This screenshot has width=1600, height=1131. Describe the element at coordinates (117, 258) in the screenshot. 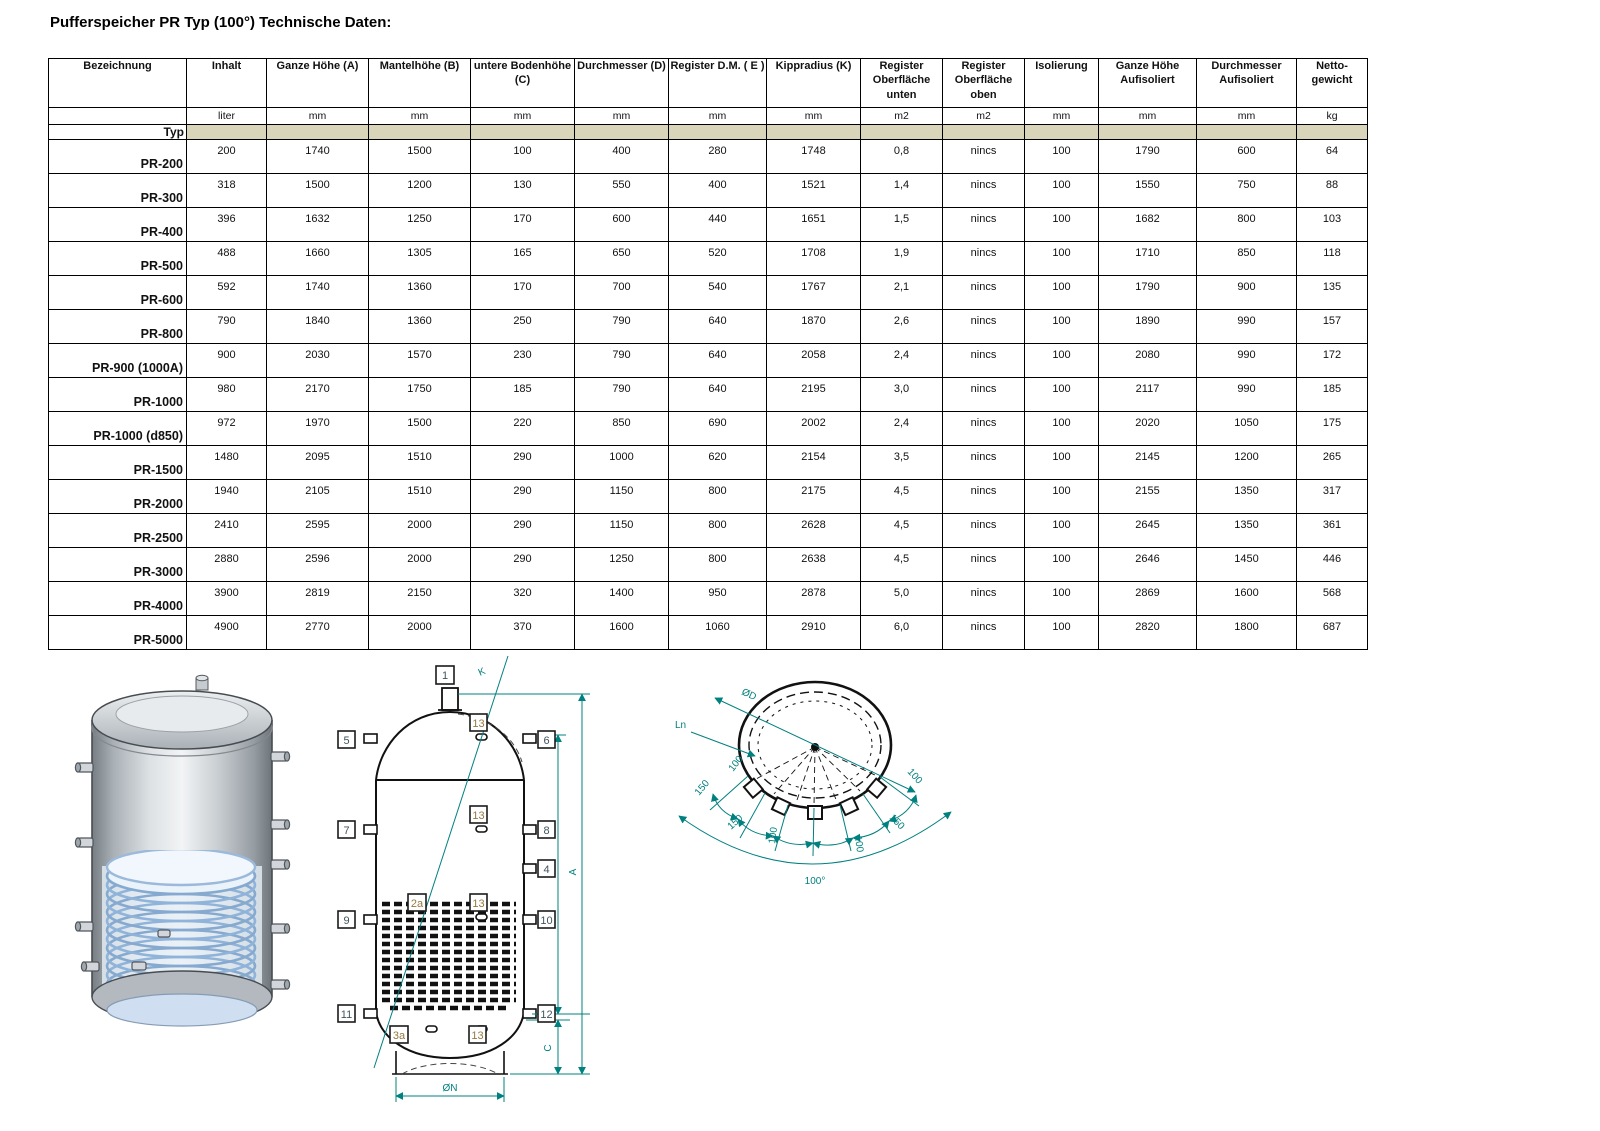

I see `row-label: PR-500` at that location.